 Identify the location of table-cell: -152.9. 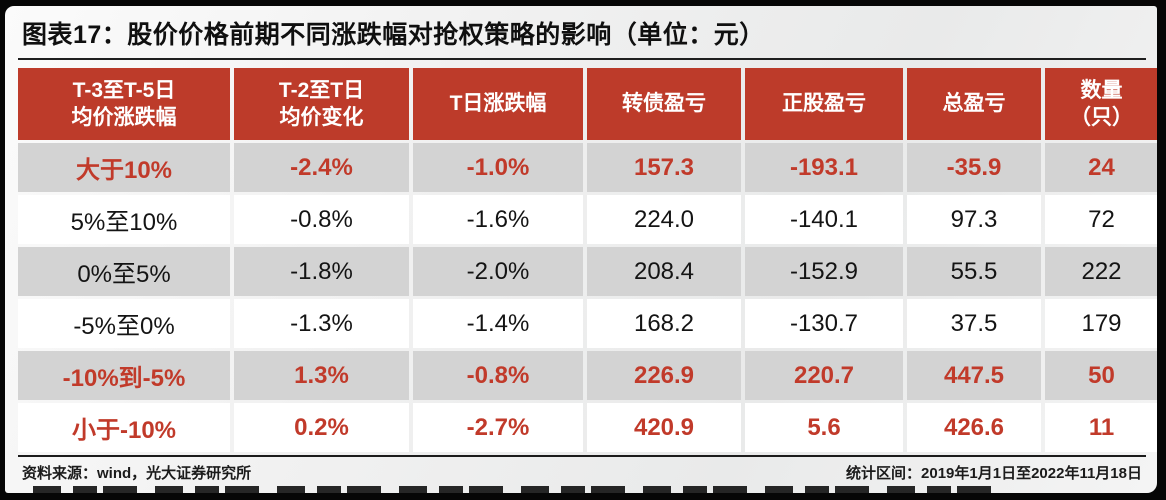
(824, 271).